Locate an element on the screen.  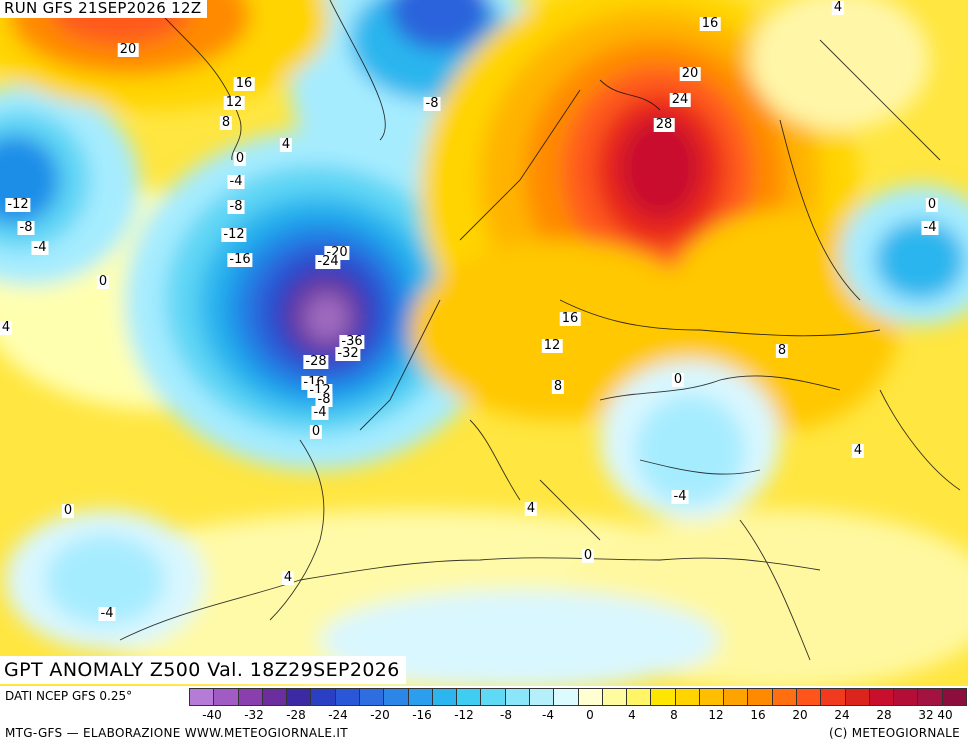
colorbar-tick-label: -4 is located at coordinates (548, 715).